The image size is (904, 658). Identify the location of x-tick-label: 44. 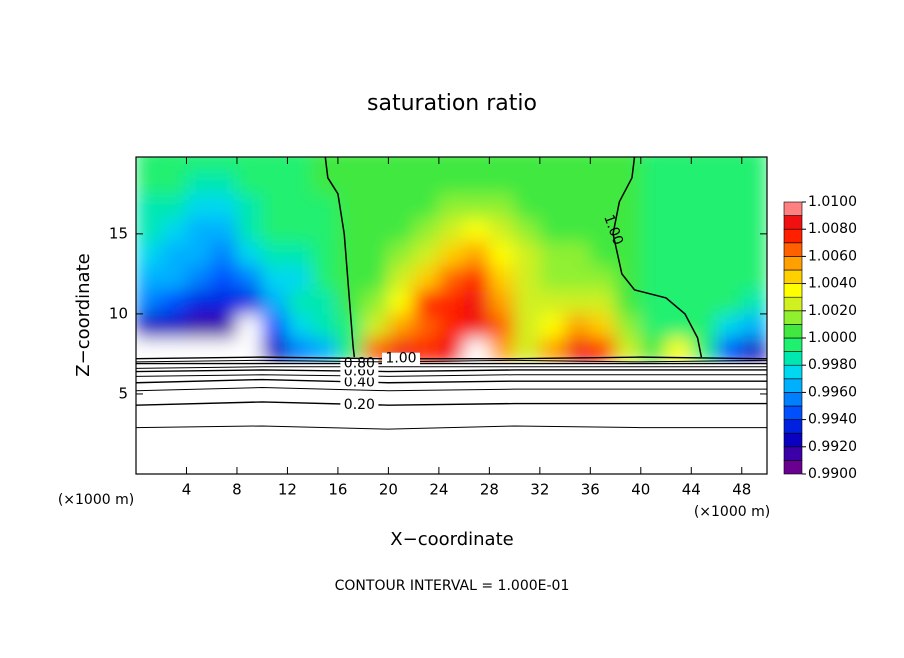
(691, 490).